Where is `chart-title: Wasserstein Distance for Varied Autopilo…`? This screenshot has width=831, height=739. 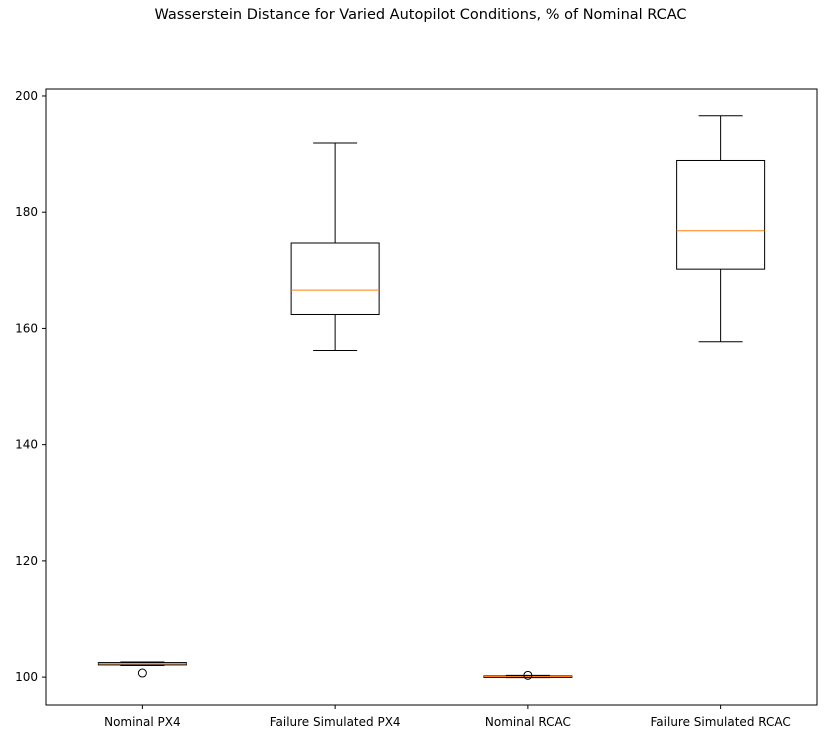
chart-title: Wasserstein Distance for Varied Autopilo… is located at coordinates (420, 15).